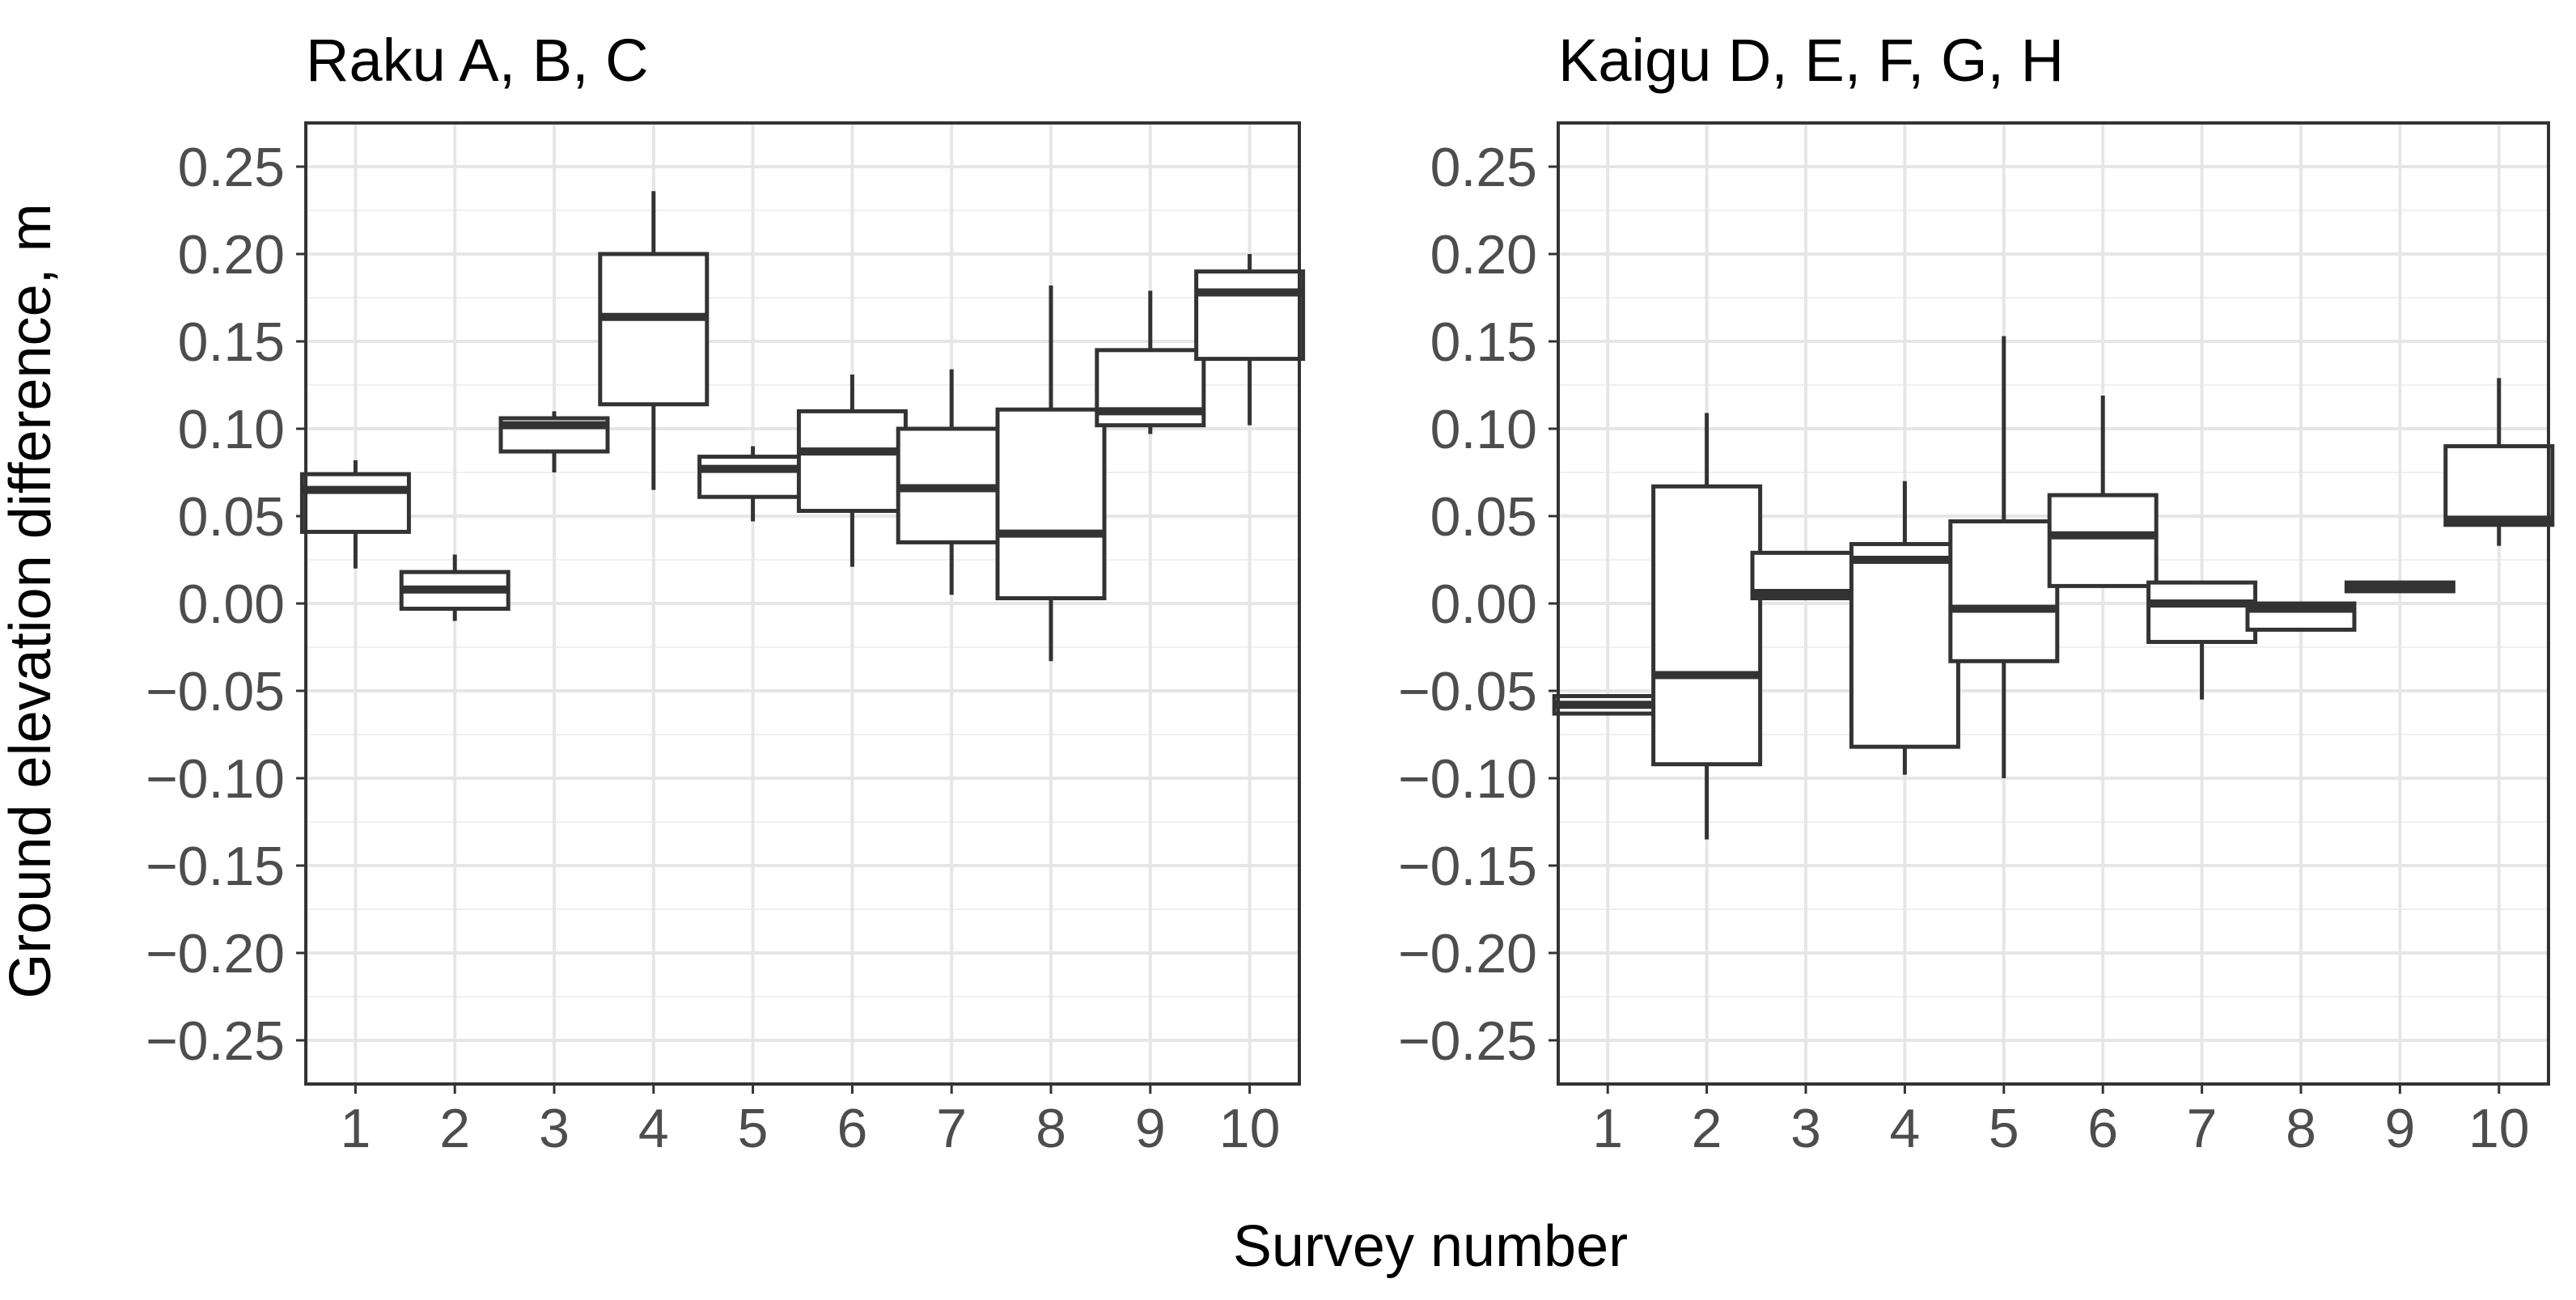 The width and height of the screenshot is (2576, 1300). What do you see at coordinates (1811, 60) in the screenshot?
I see `panel-title: Kaigu D, E, F, G, H` at bounding box center [1811, 60].